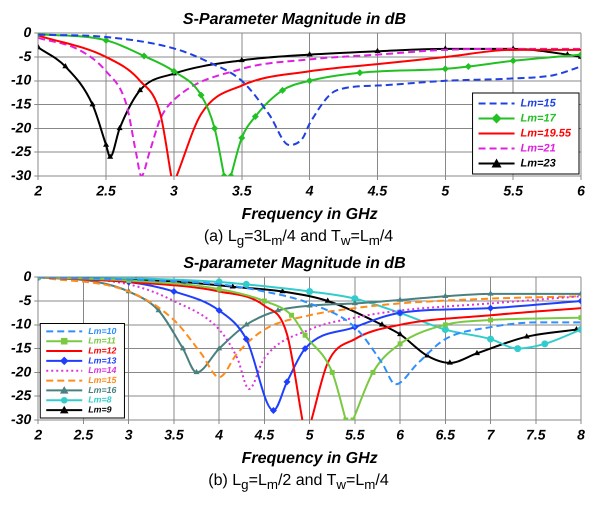 This screenshot has width=597, height=515. What do you see at coordinates (299, 238) in the screenshot?
I see `text: (a) L$_{g}$=3L$_{m}$/4 and T$_{w}$=L$_{m}$/4` at bounding box center [299, 238].